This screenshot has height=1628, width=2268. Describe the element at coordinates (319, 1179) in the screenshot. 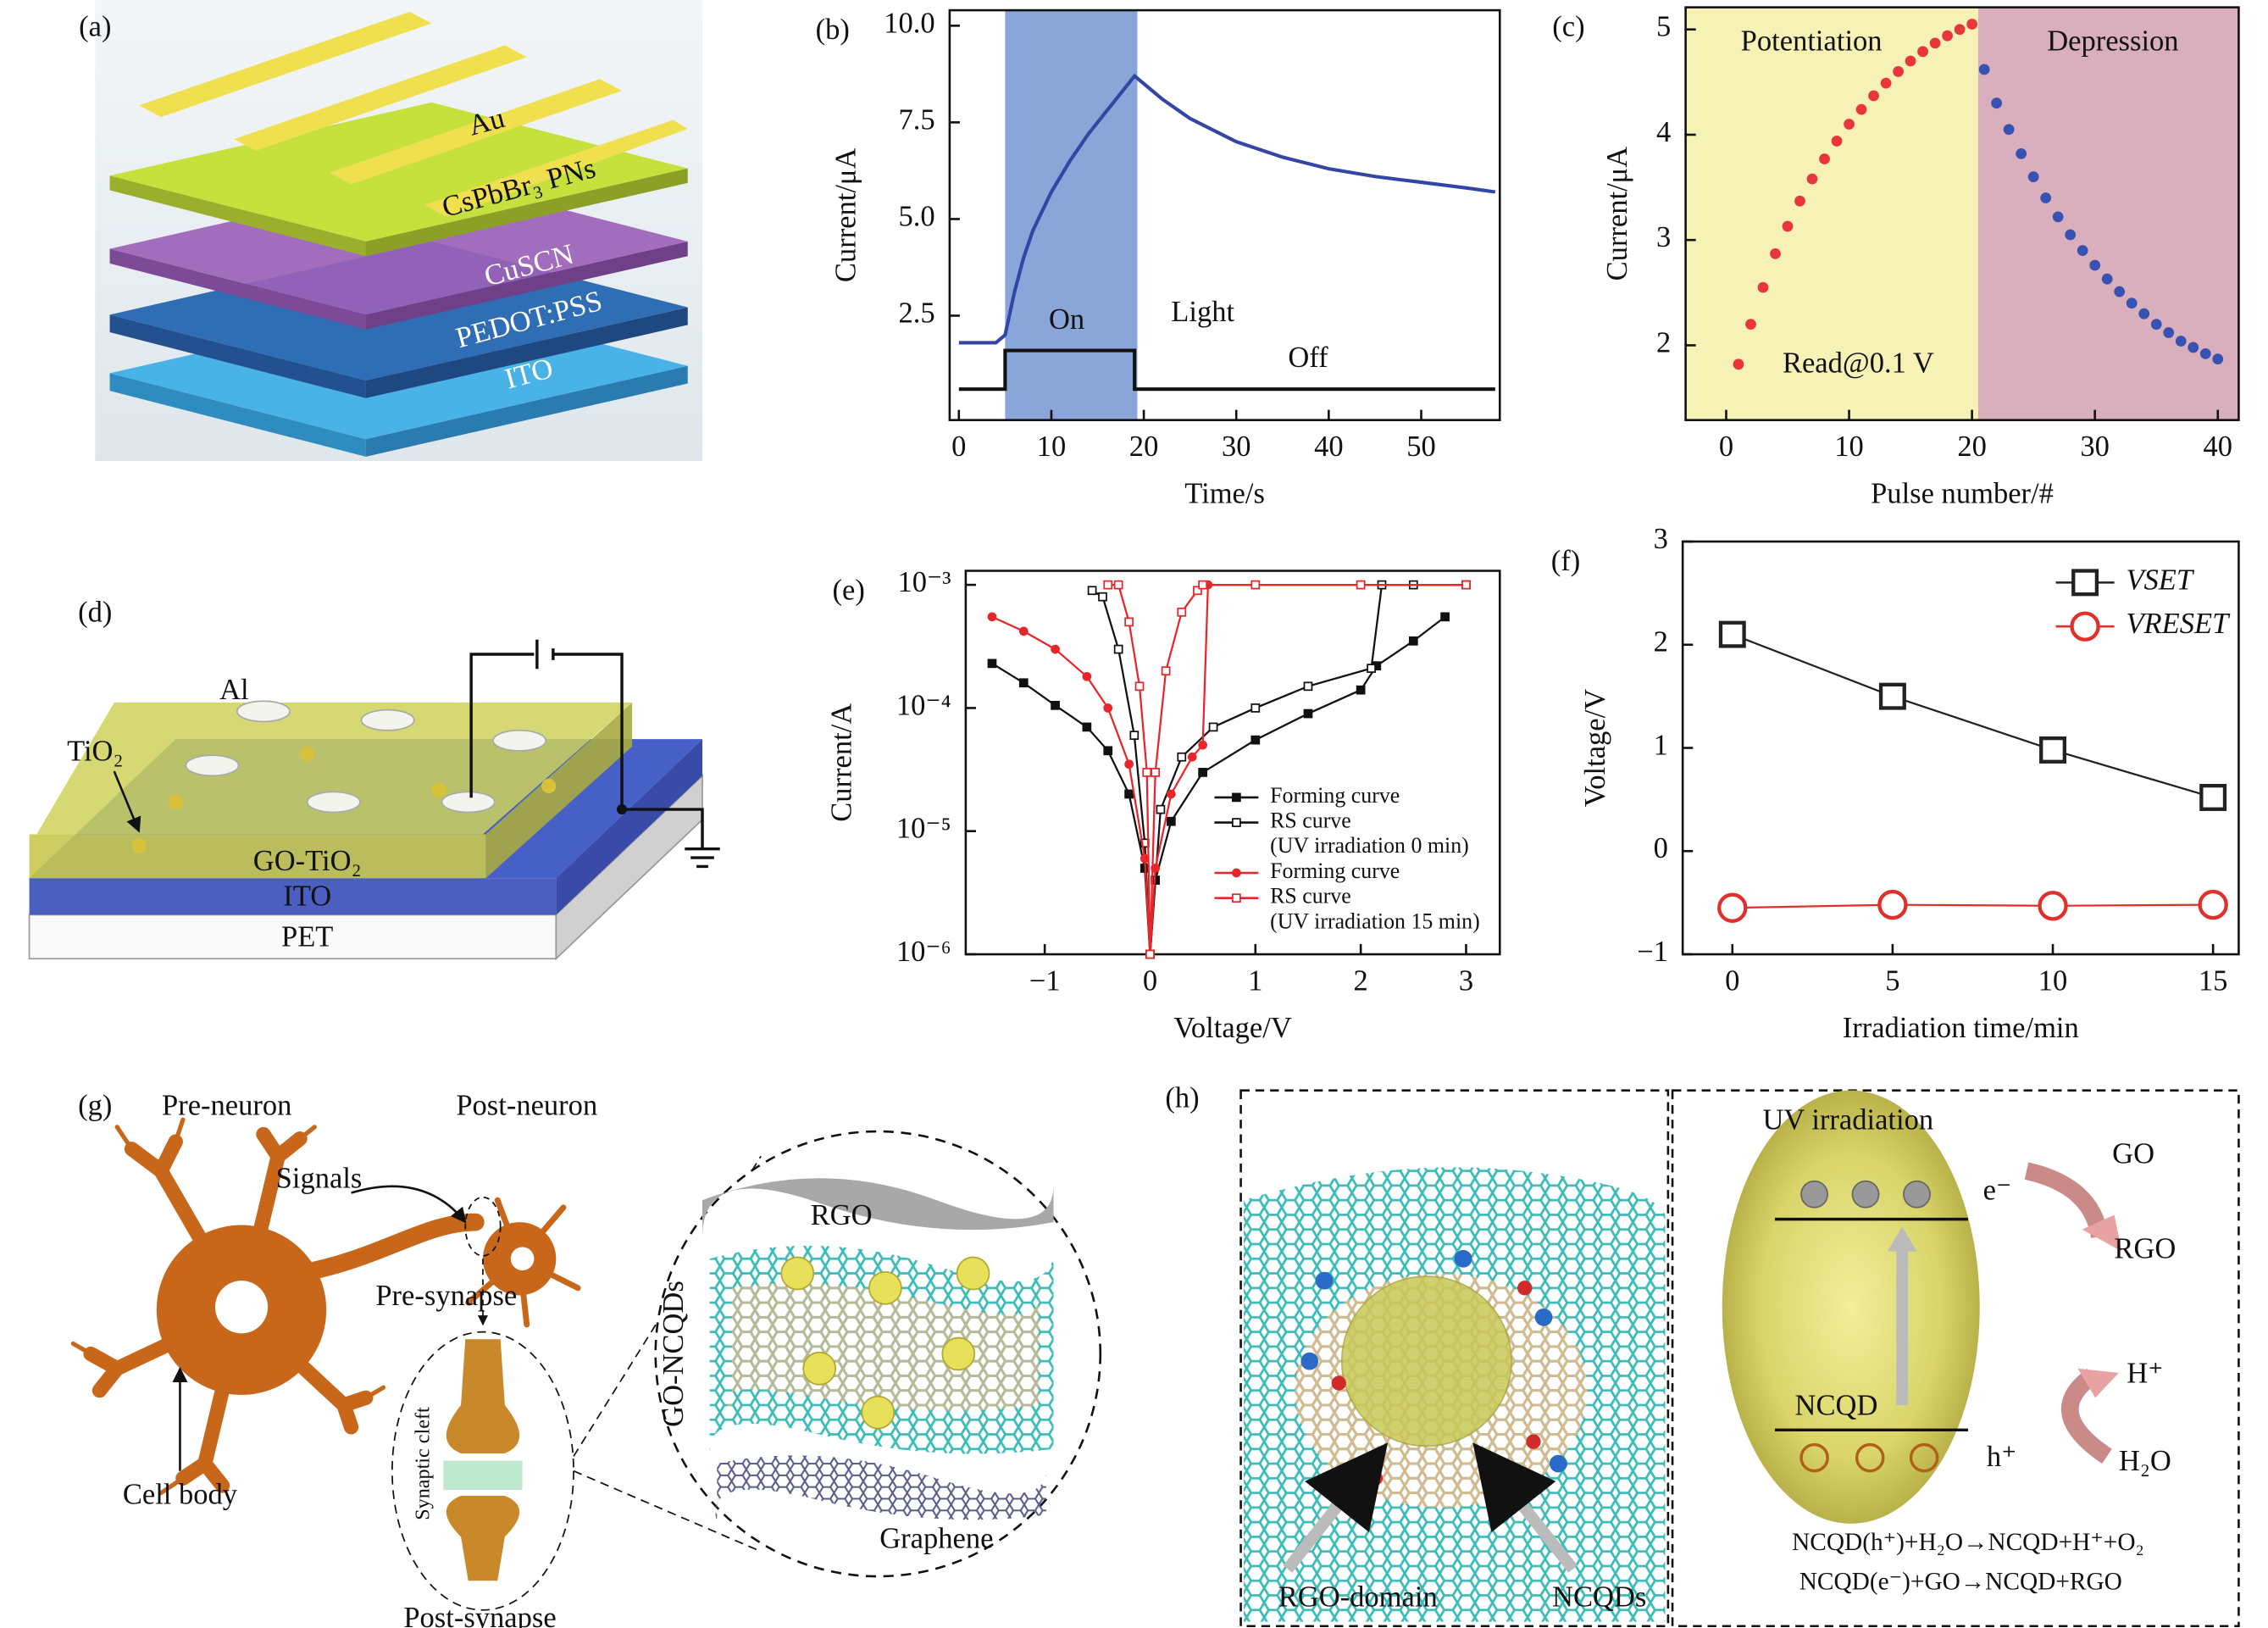

I see `neuron-labels-text: Signals` at that location.